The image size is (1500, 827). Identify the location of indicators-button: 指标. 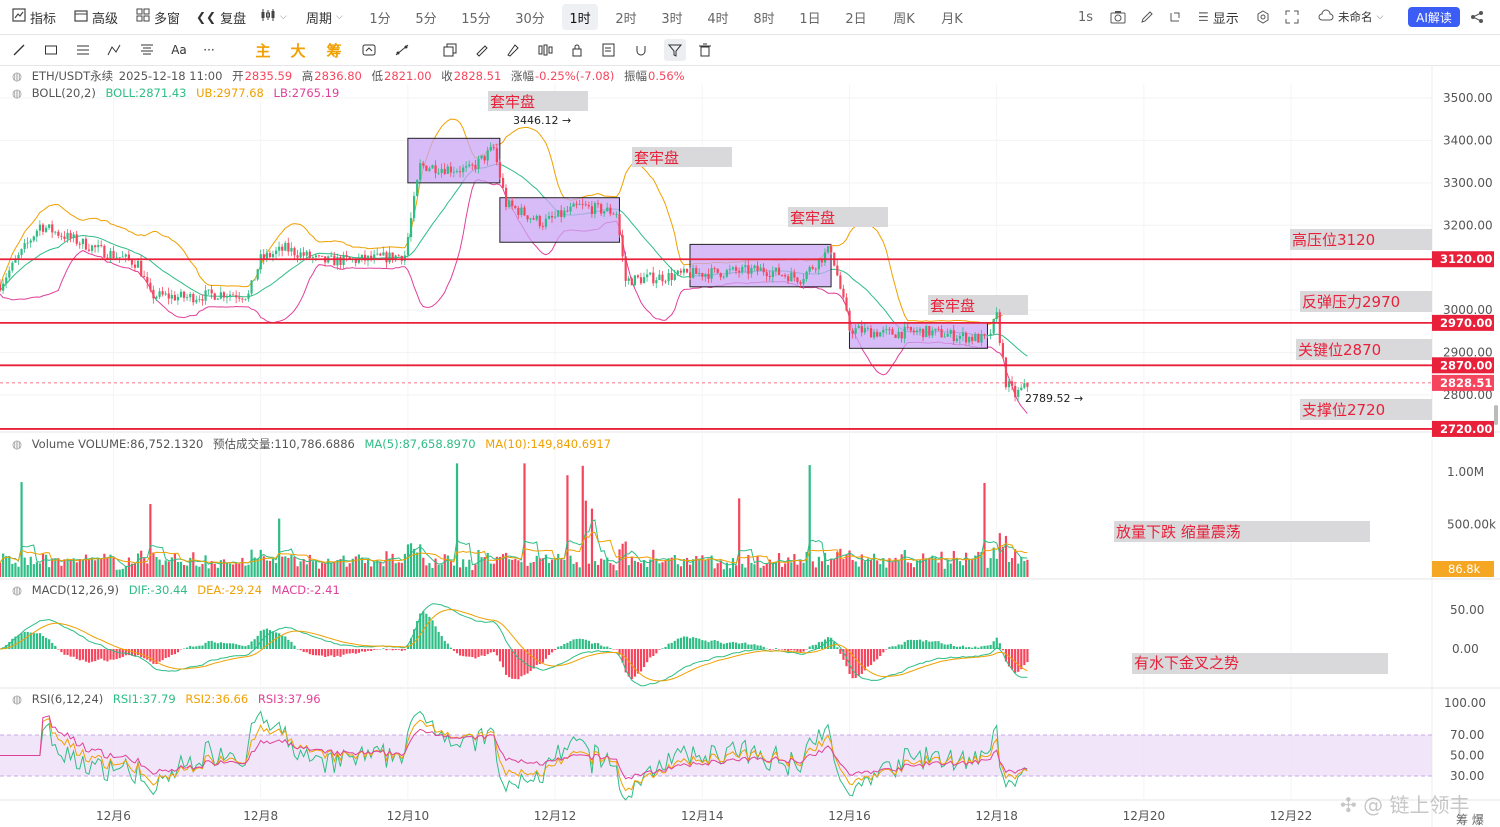
(34, 17).